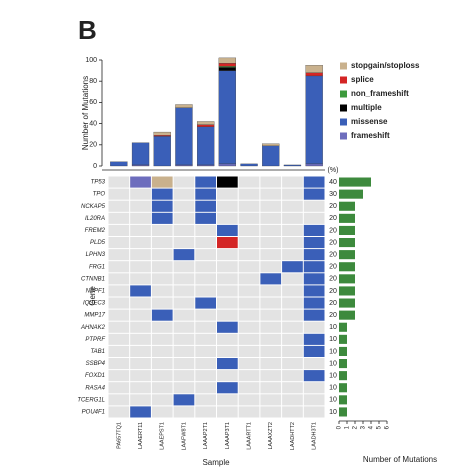 The width and height of the screenshot is (474, 474). What do you see at coordinates (95, 219) in the screenshot?
I see `gene-label: IL20RA` at bounding box center [95, 219].